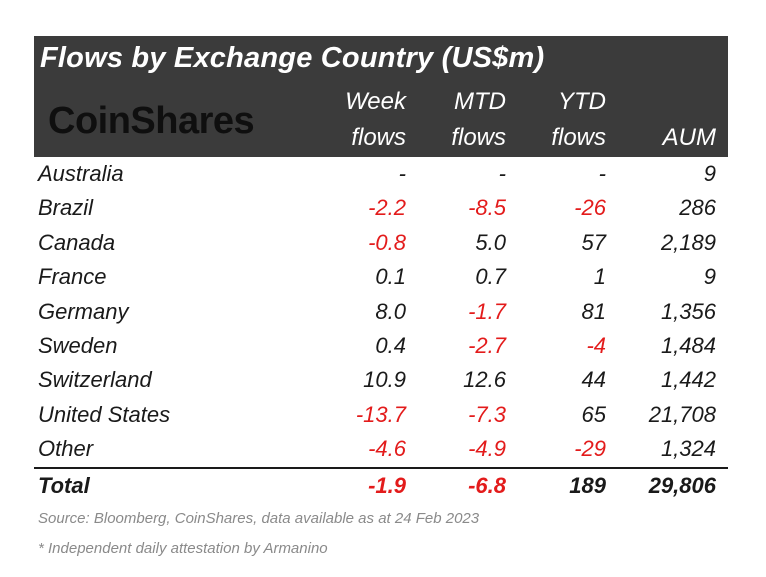  I want to click on table-row: Germany 8.0 -1.7 81 1,356, so click(381, 312).